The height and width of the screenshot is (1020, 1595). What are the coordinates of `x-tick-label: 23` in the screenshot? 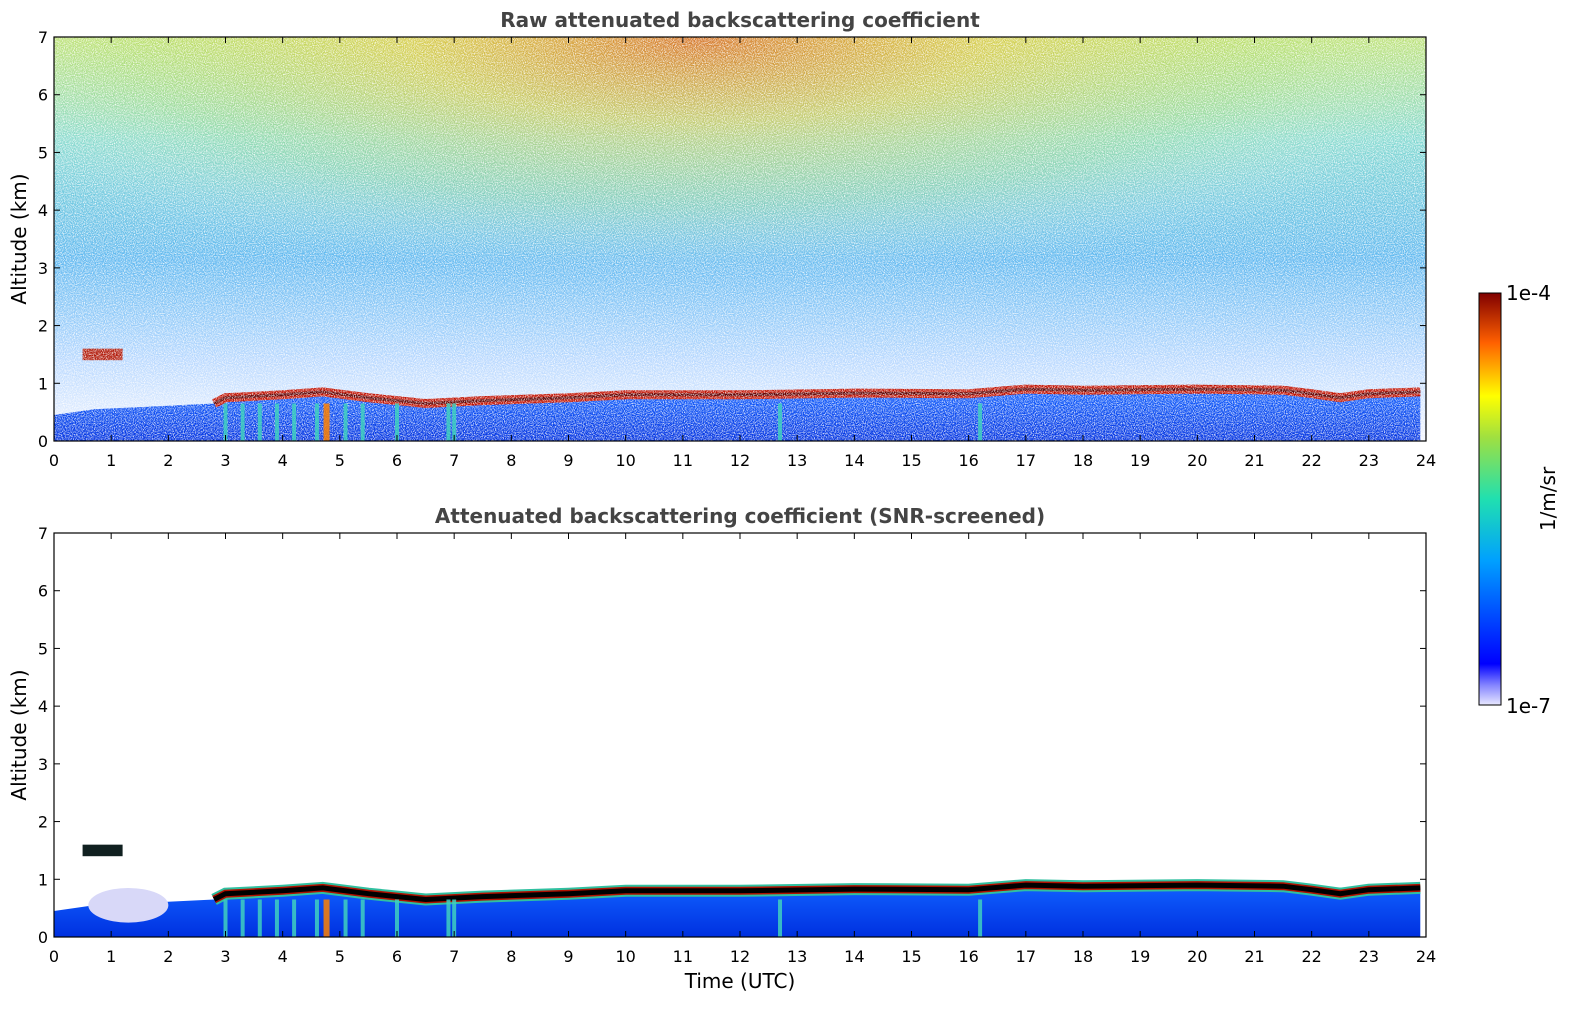 It's located at (1369, 460).